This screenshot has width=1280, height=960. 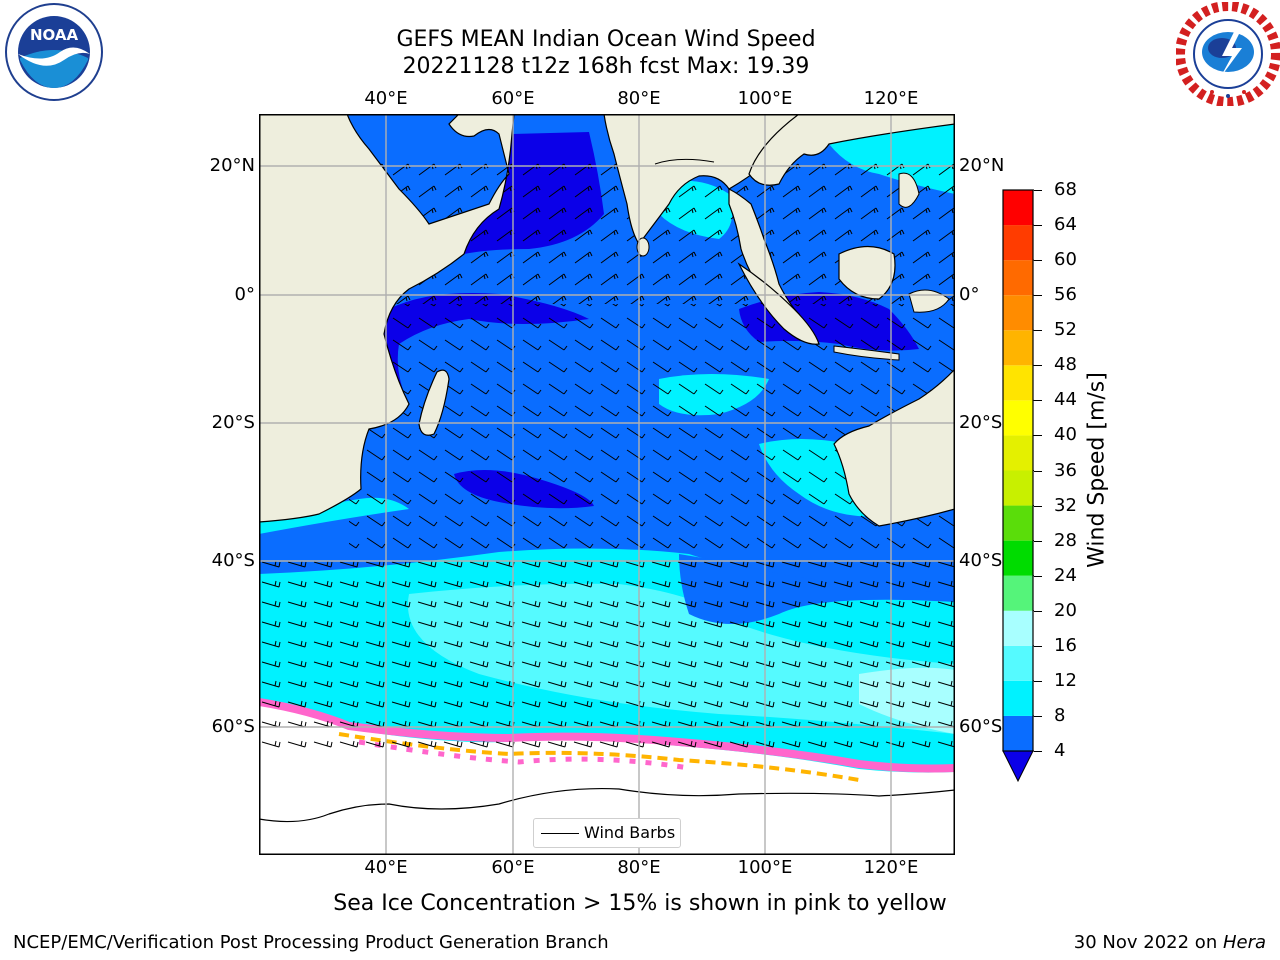 I want to click on land-southeast-asia, so click(x=764, y=252).